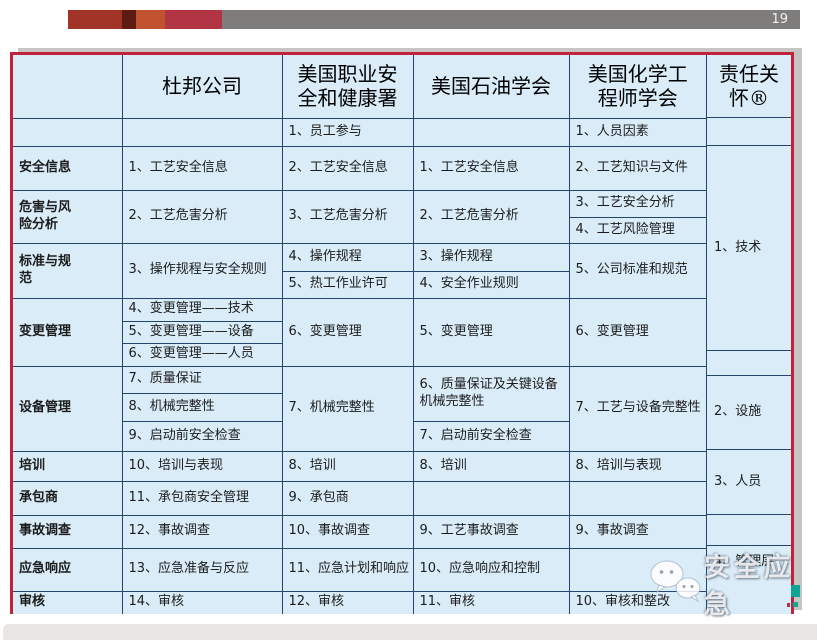 The image size is (817, 640). Describe the element at coordinates (490, 436) in the screenshot. I see `cell-api-6: 7、启动前安全检查` at that location.